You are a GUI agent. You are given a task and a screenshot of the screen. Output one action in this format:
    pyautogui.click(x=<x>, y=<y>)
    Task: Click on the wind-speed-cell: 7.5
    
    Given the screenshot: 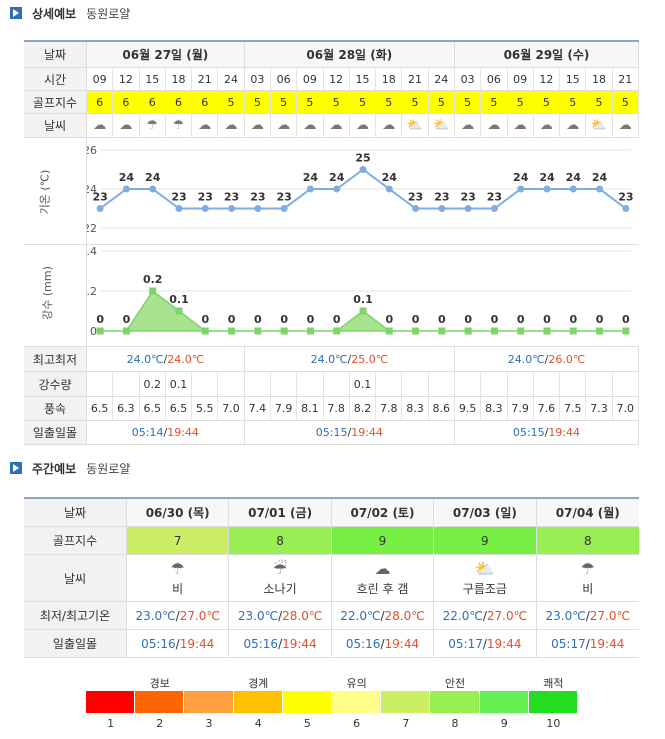 What is the action you would take?
    pyautogui.click(x=573, y=408)
    